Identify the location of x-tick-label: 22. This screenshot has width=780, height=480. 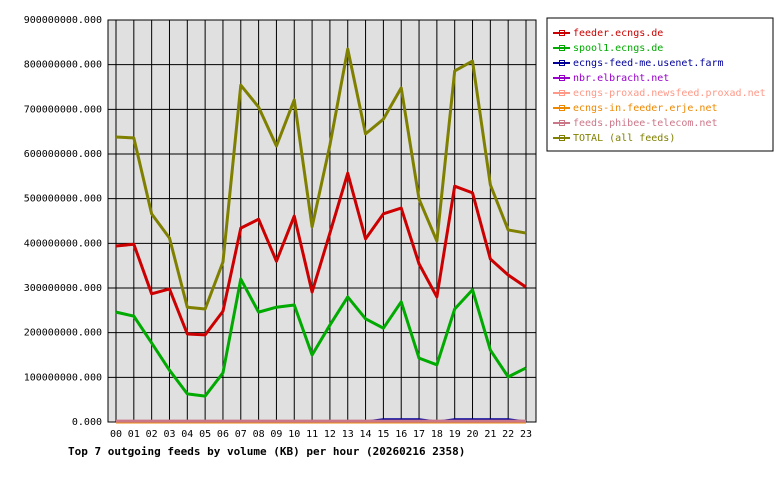
(508, 434).